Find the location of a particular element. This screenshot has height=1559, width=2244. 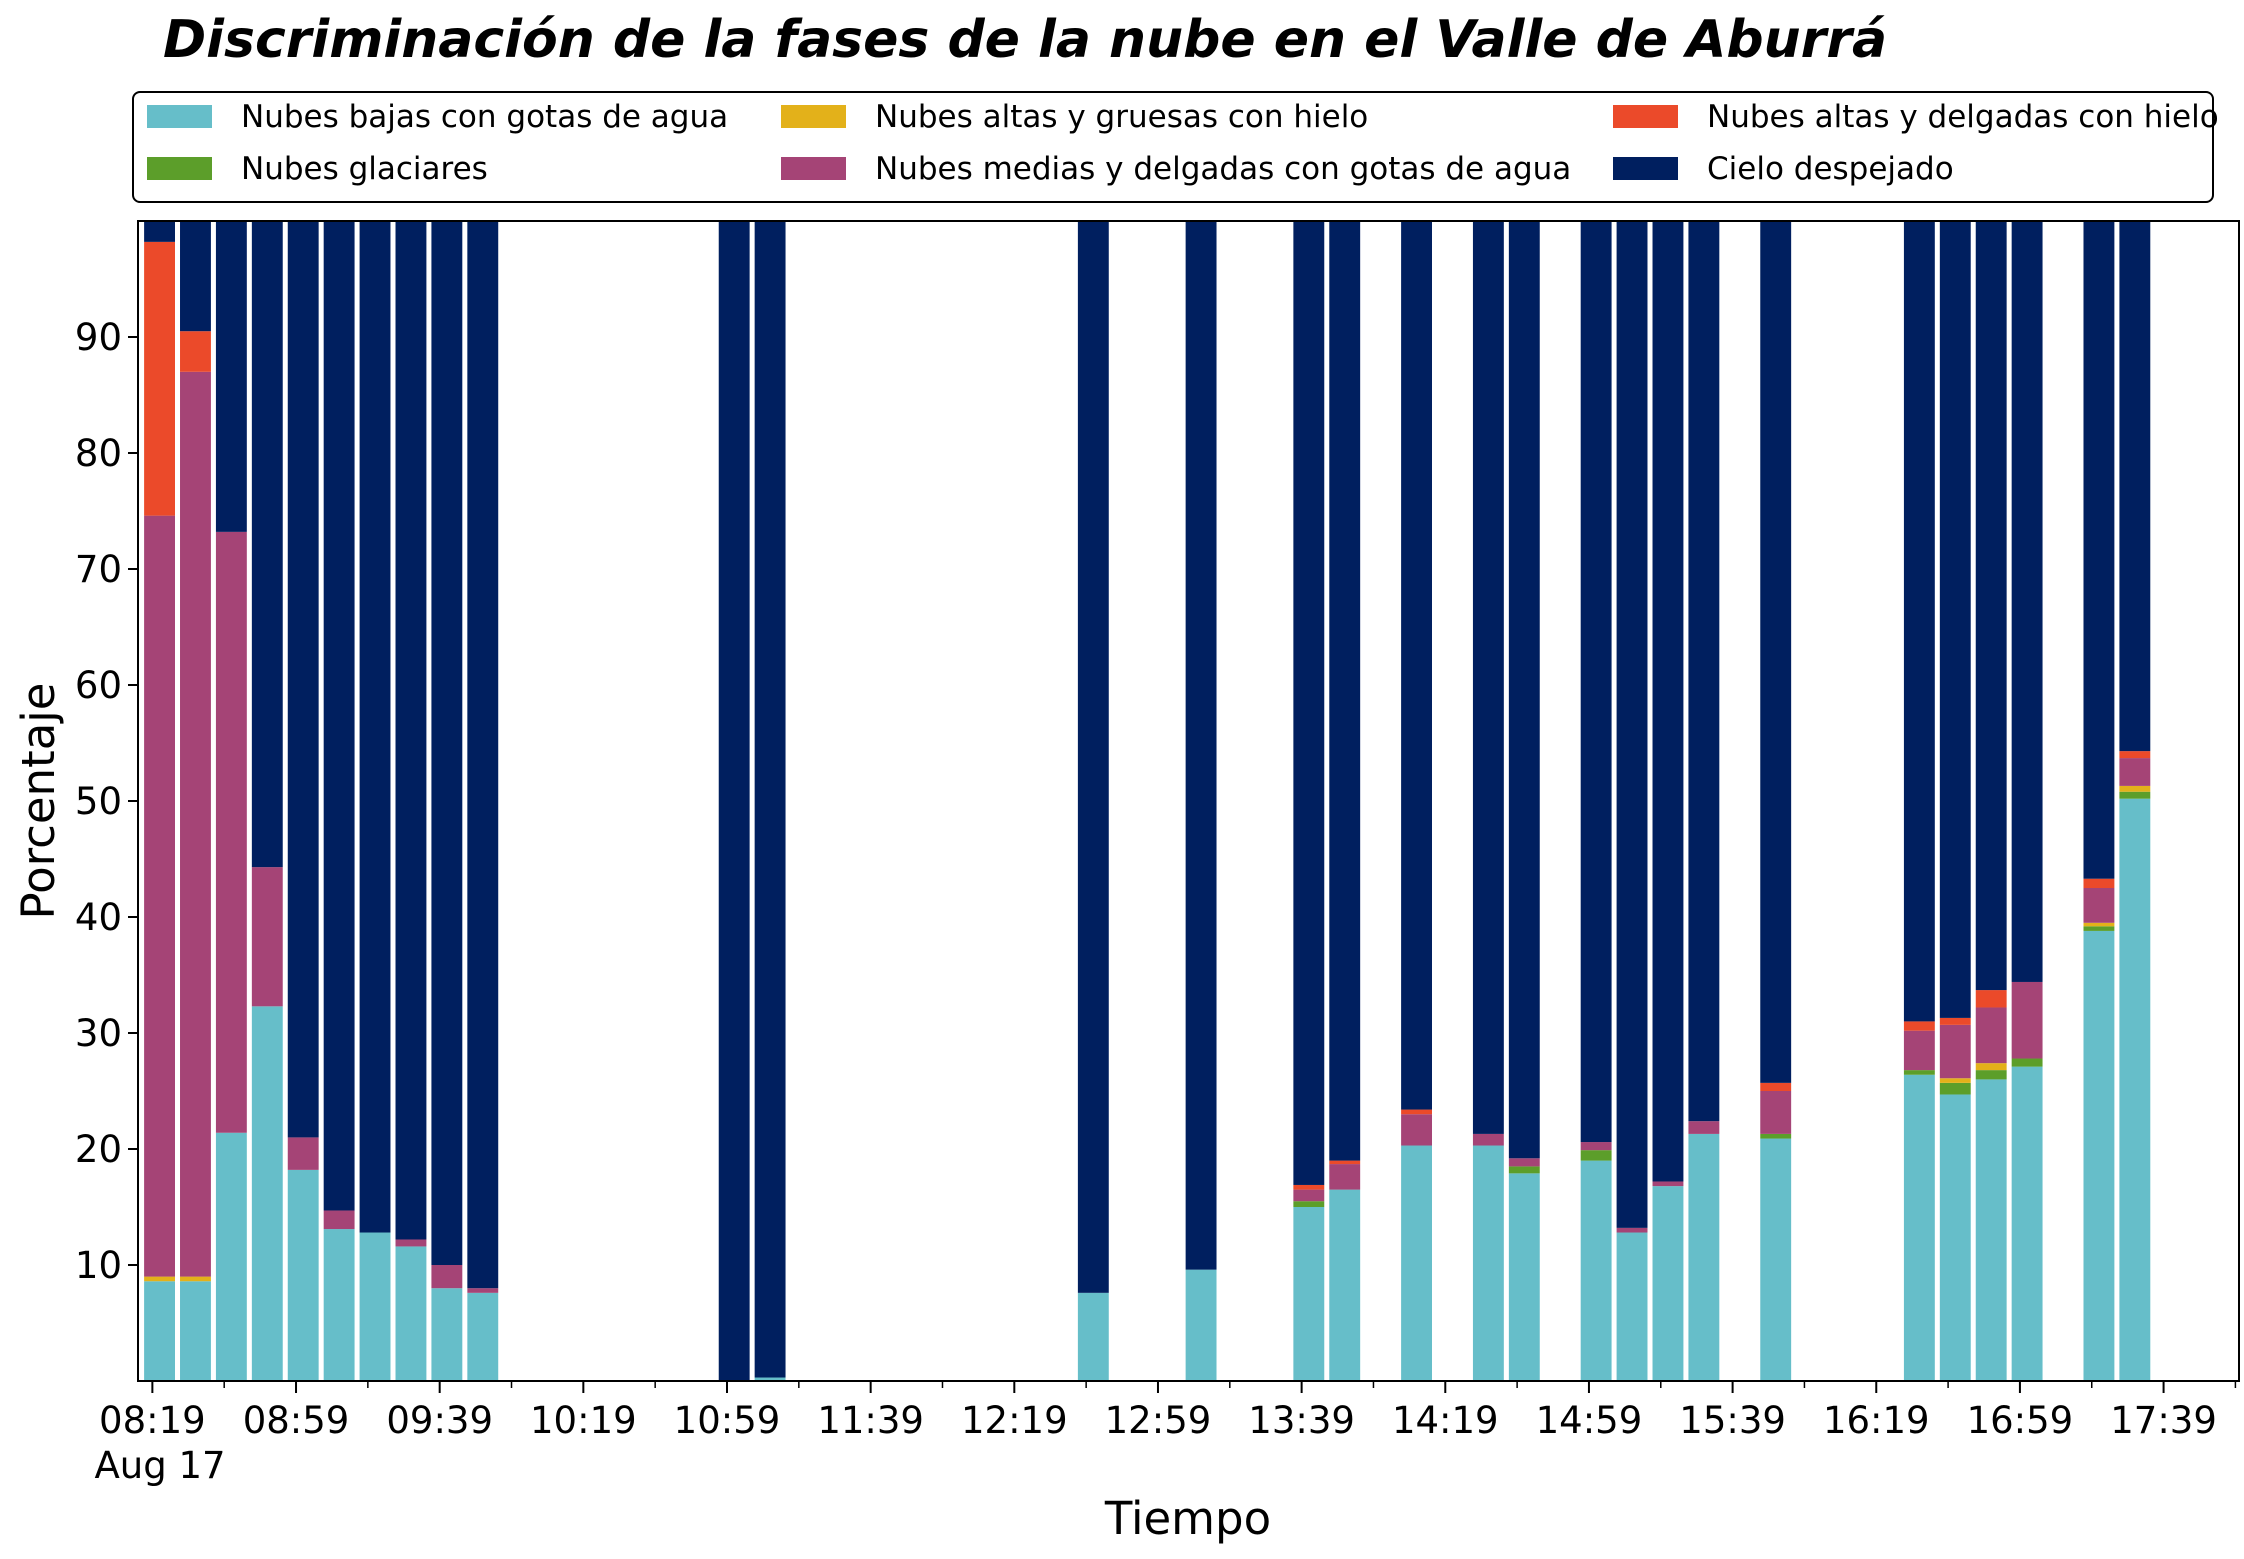

bar-segment-1651-nubes-bajas-con-gotas-de-agua is located at coordinates (1991, 1230).